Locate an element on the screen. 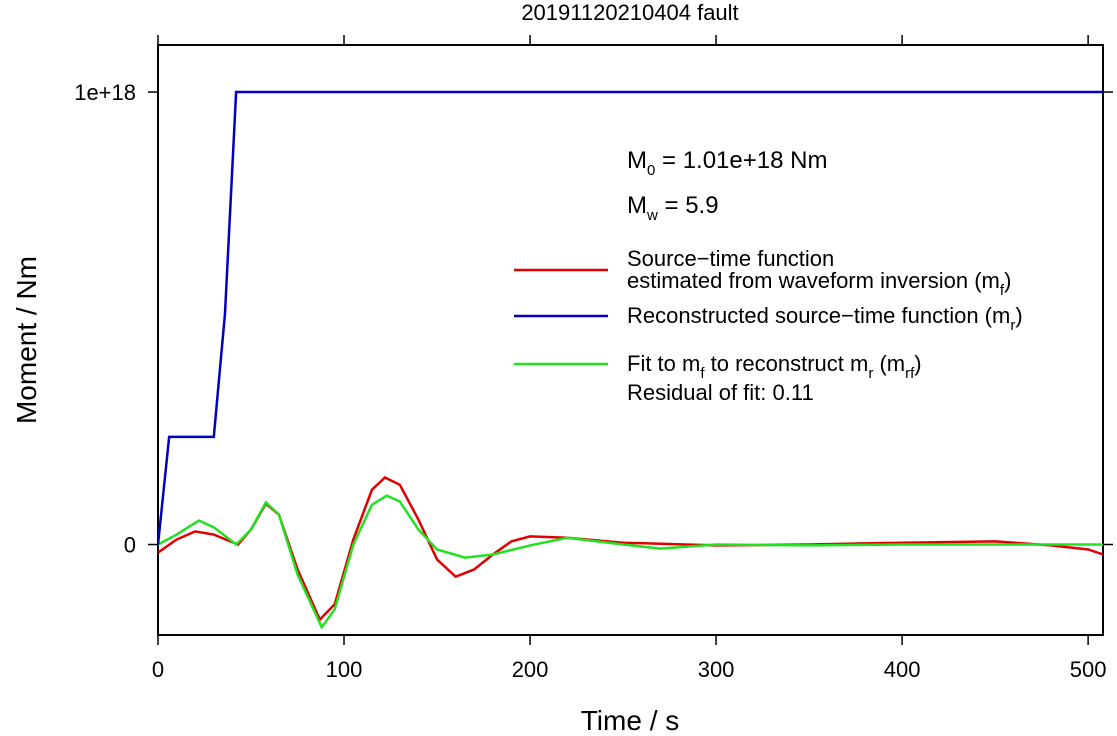  text-part: to reconstruct m is located at coordinates (787, 363).